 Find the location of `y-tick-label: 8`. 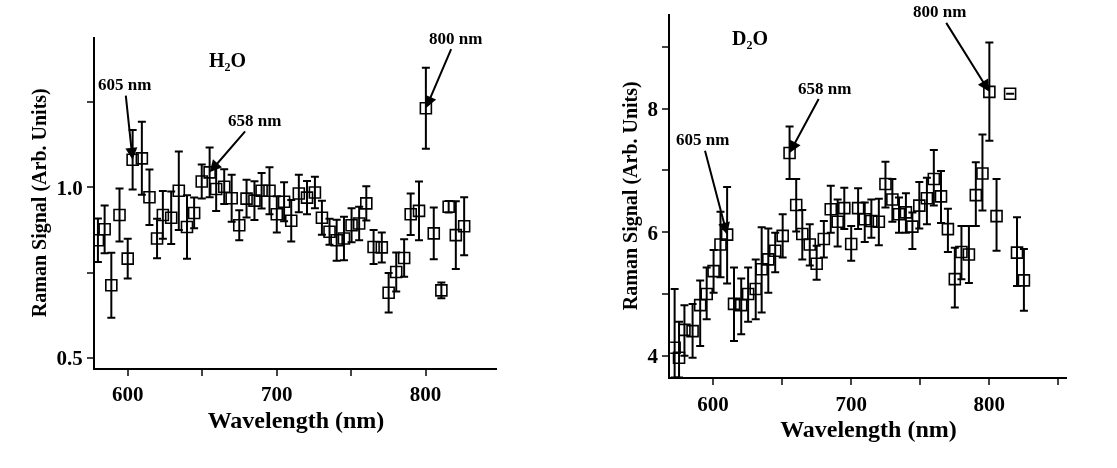

y-tick-label: 8 is located at coordinates (652, 108).